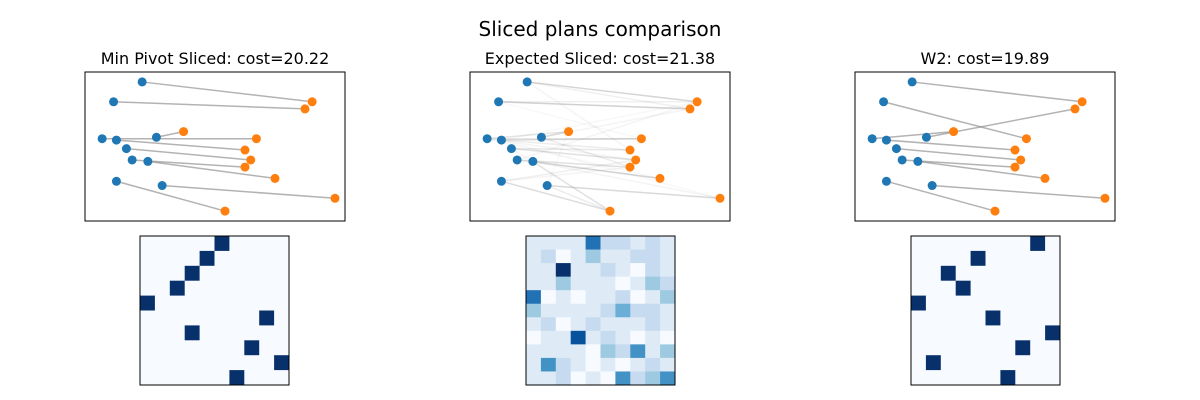 The image size is (1200, 400). What do you see at coordinates (215, 135) in the screenshot?
I see `scatter-panel-1: Min Pivot Sliced: cost=20.22` at bounding box center [215, 135].